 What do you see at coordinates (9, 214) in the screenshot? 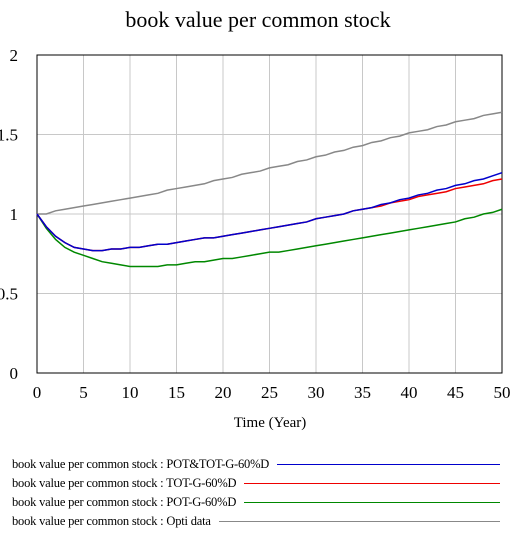
I see `y-axis-ticks: 0 0.5 1 1.5 2` at bounding box center [9, 214].